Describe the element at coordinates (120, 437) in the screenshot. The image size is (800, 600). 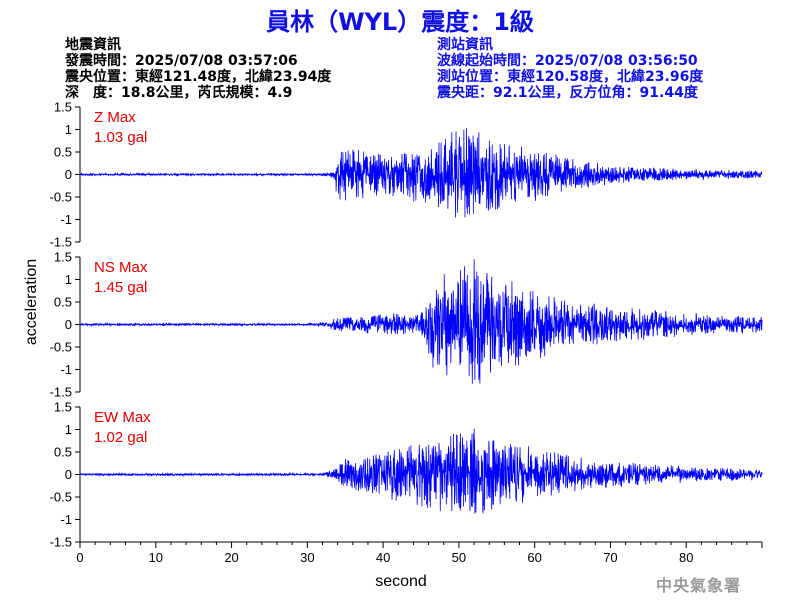
I see `max-value-ew: 1.02 gal` at that location.